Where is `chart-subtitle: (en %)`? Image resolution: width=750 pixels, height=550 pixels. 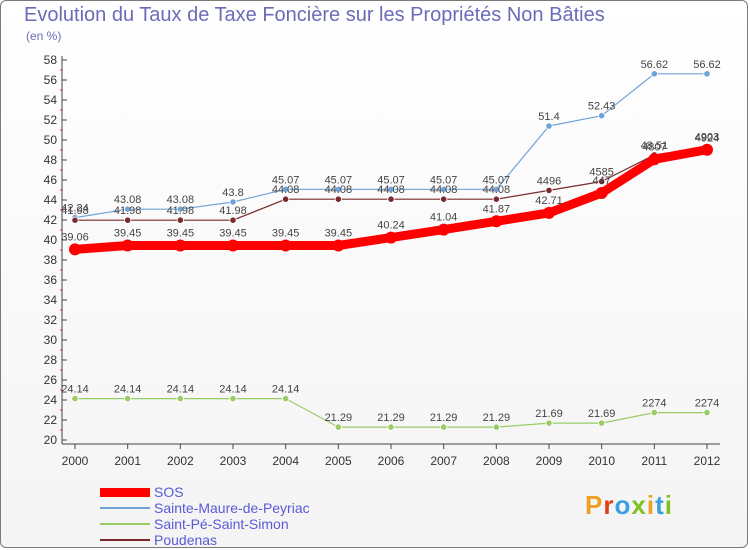
chart-subtitle: (en %) is located at coordinates (44, 36).